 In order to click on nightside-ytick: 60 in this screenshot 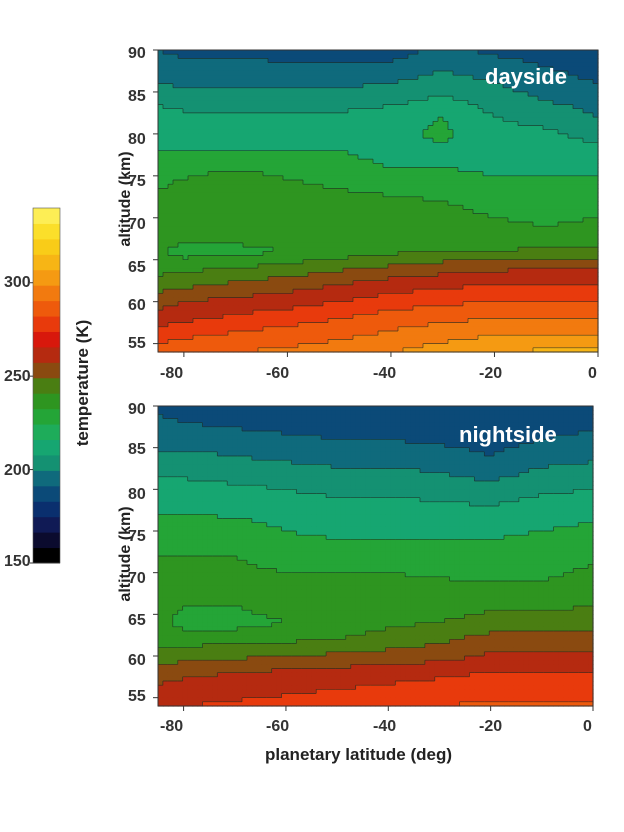, I will do `click(137, 660)`.